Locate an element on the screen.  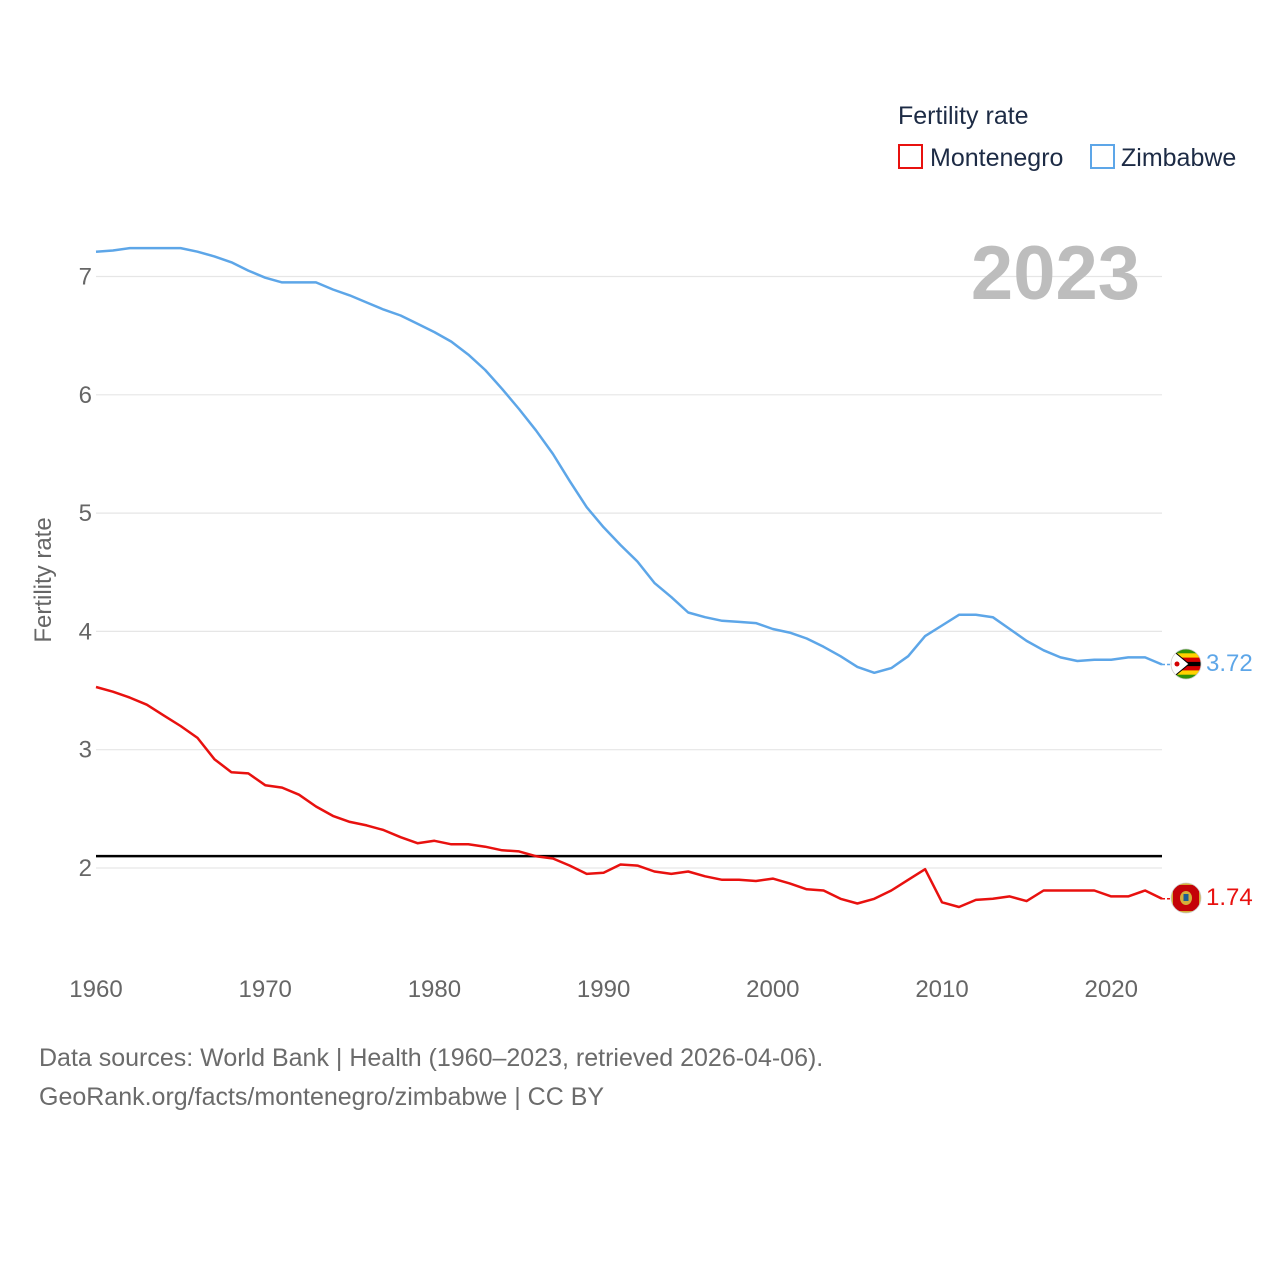
legend-title: Fertility rate is located at coordinates (963, 116).